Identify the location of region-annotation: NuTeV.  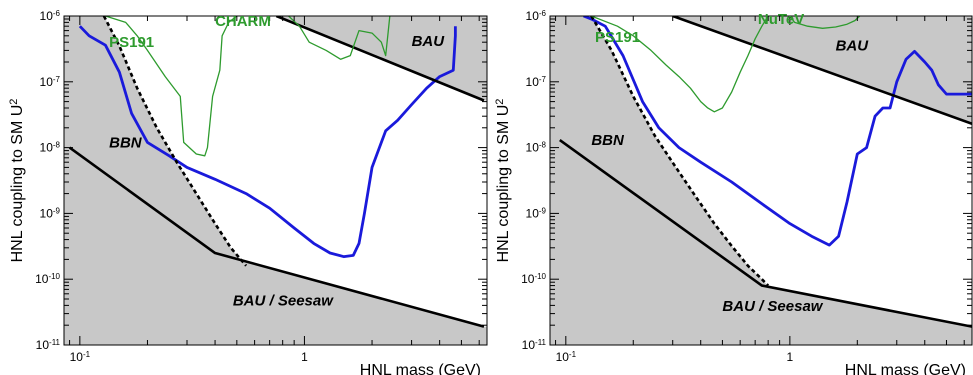
(781, 19).